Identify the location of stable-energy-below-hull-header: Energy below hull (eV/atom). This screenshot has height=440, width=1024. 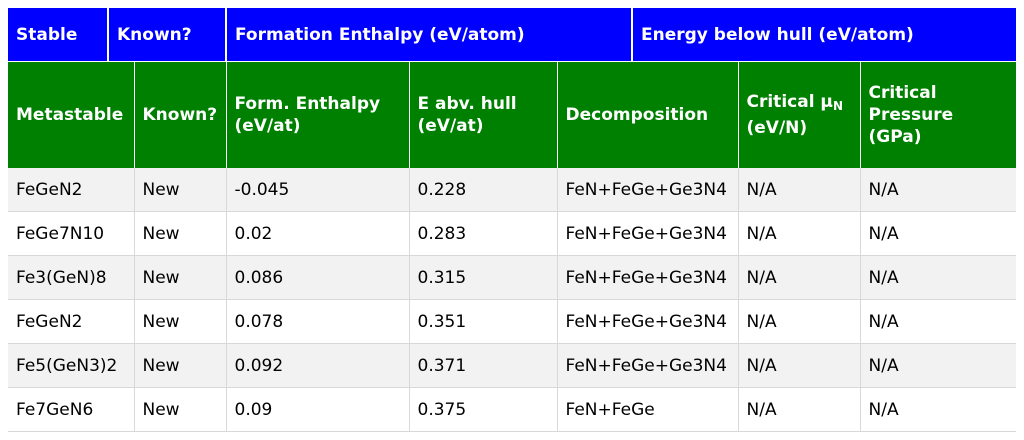
(824, 34).